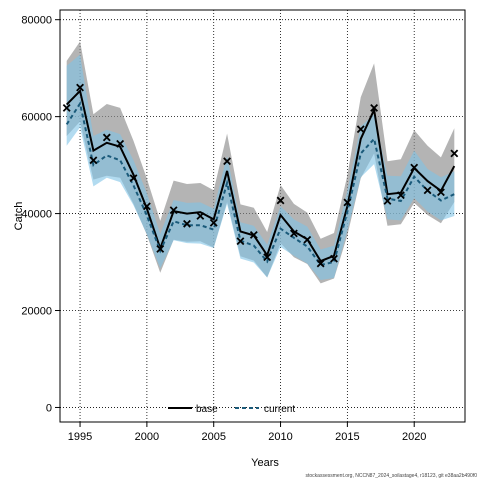 The width and height of the screenshot is (480, 480). What do you see at coordinates (213, 437) in the screenshot?
I see `x-tick-label: 2005` at bounding box center [213, 437].